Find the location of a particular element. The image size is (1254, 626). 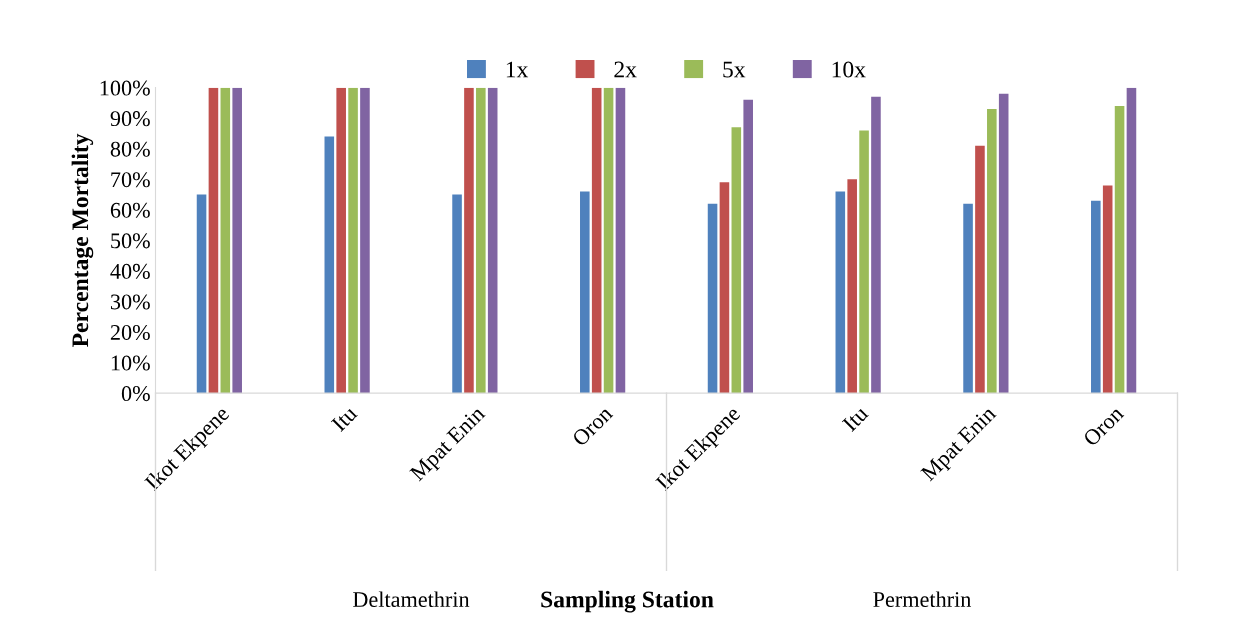

y-tick-label: 60% is located at coordinates (130, 210).